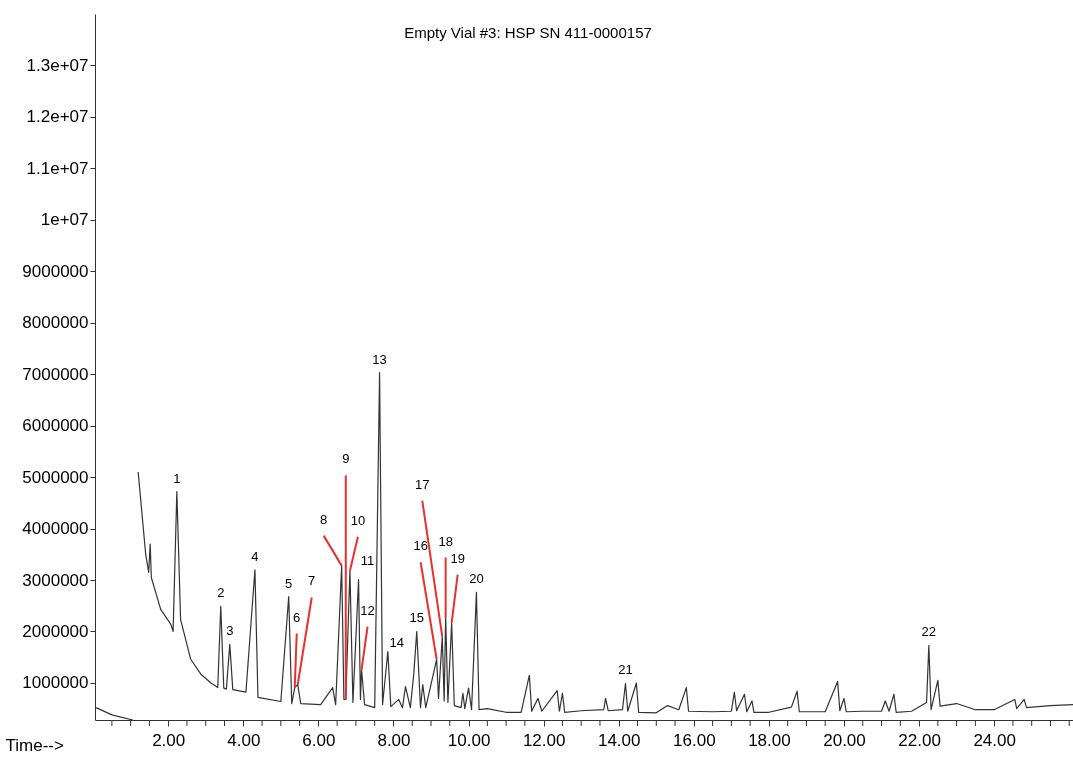  I want to click on annotation: 18, so click(445, 541).